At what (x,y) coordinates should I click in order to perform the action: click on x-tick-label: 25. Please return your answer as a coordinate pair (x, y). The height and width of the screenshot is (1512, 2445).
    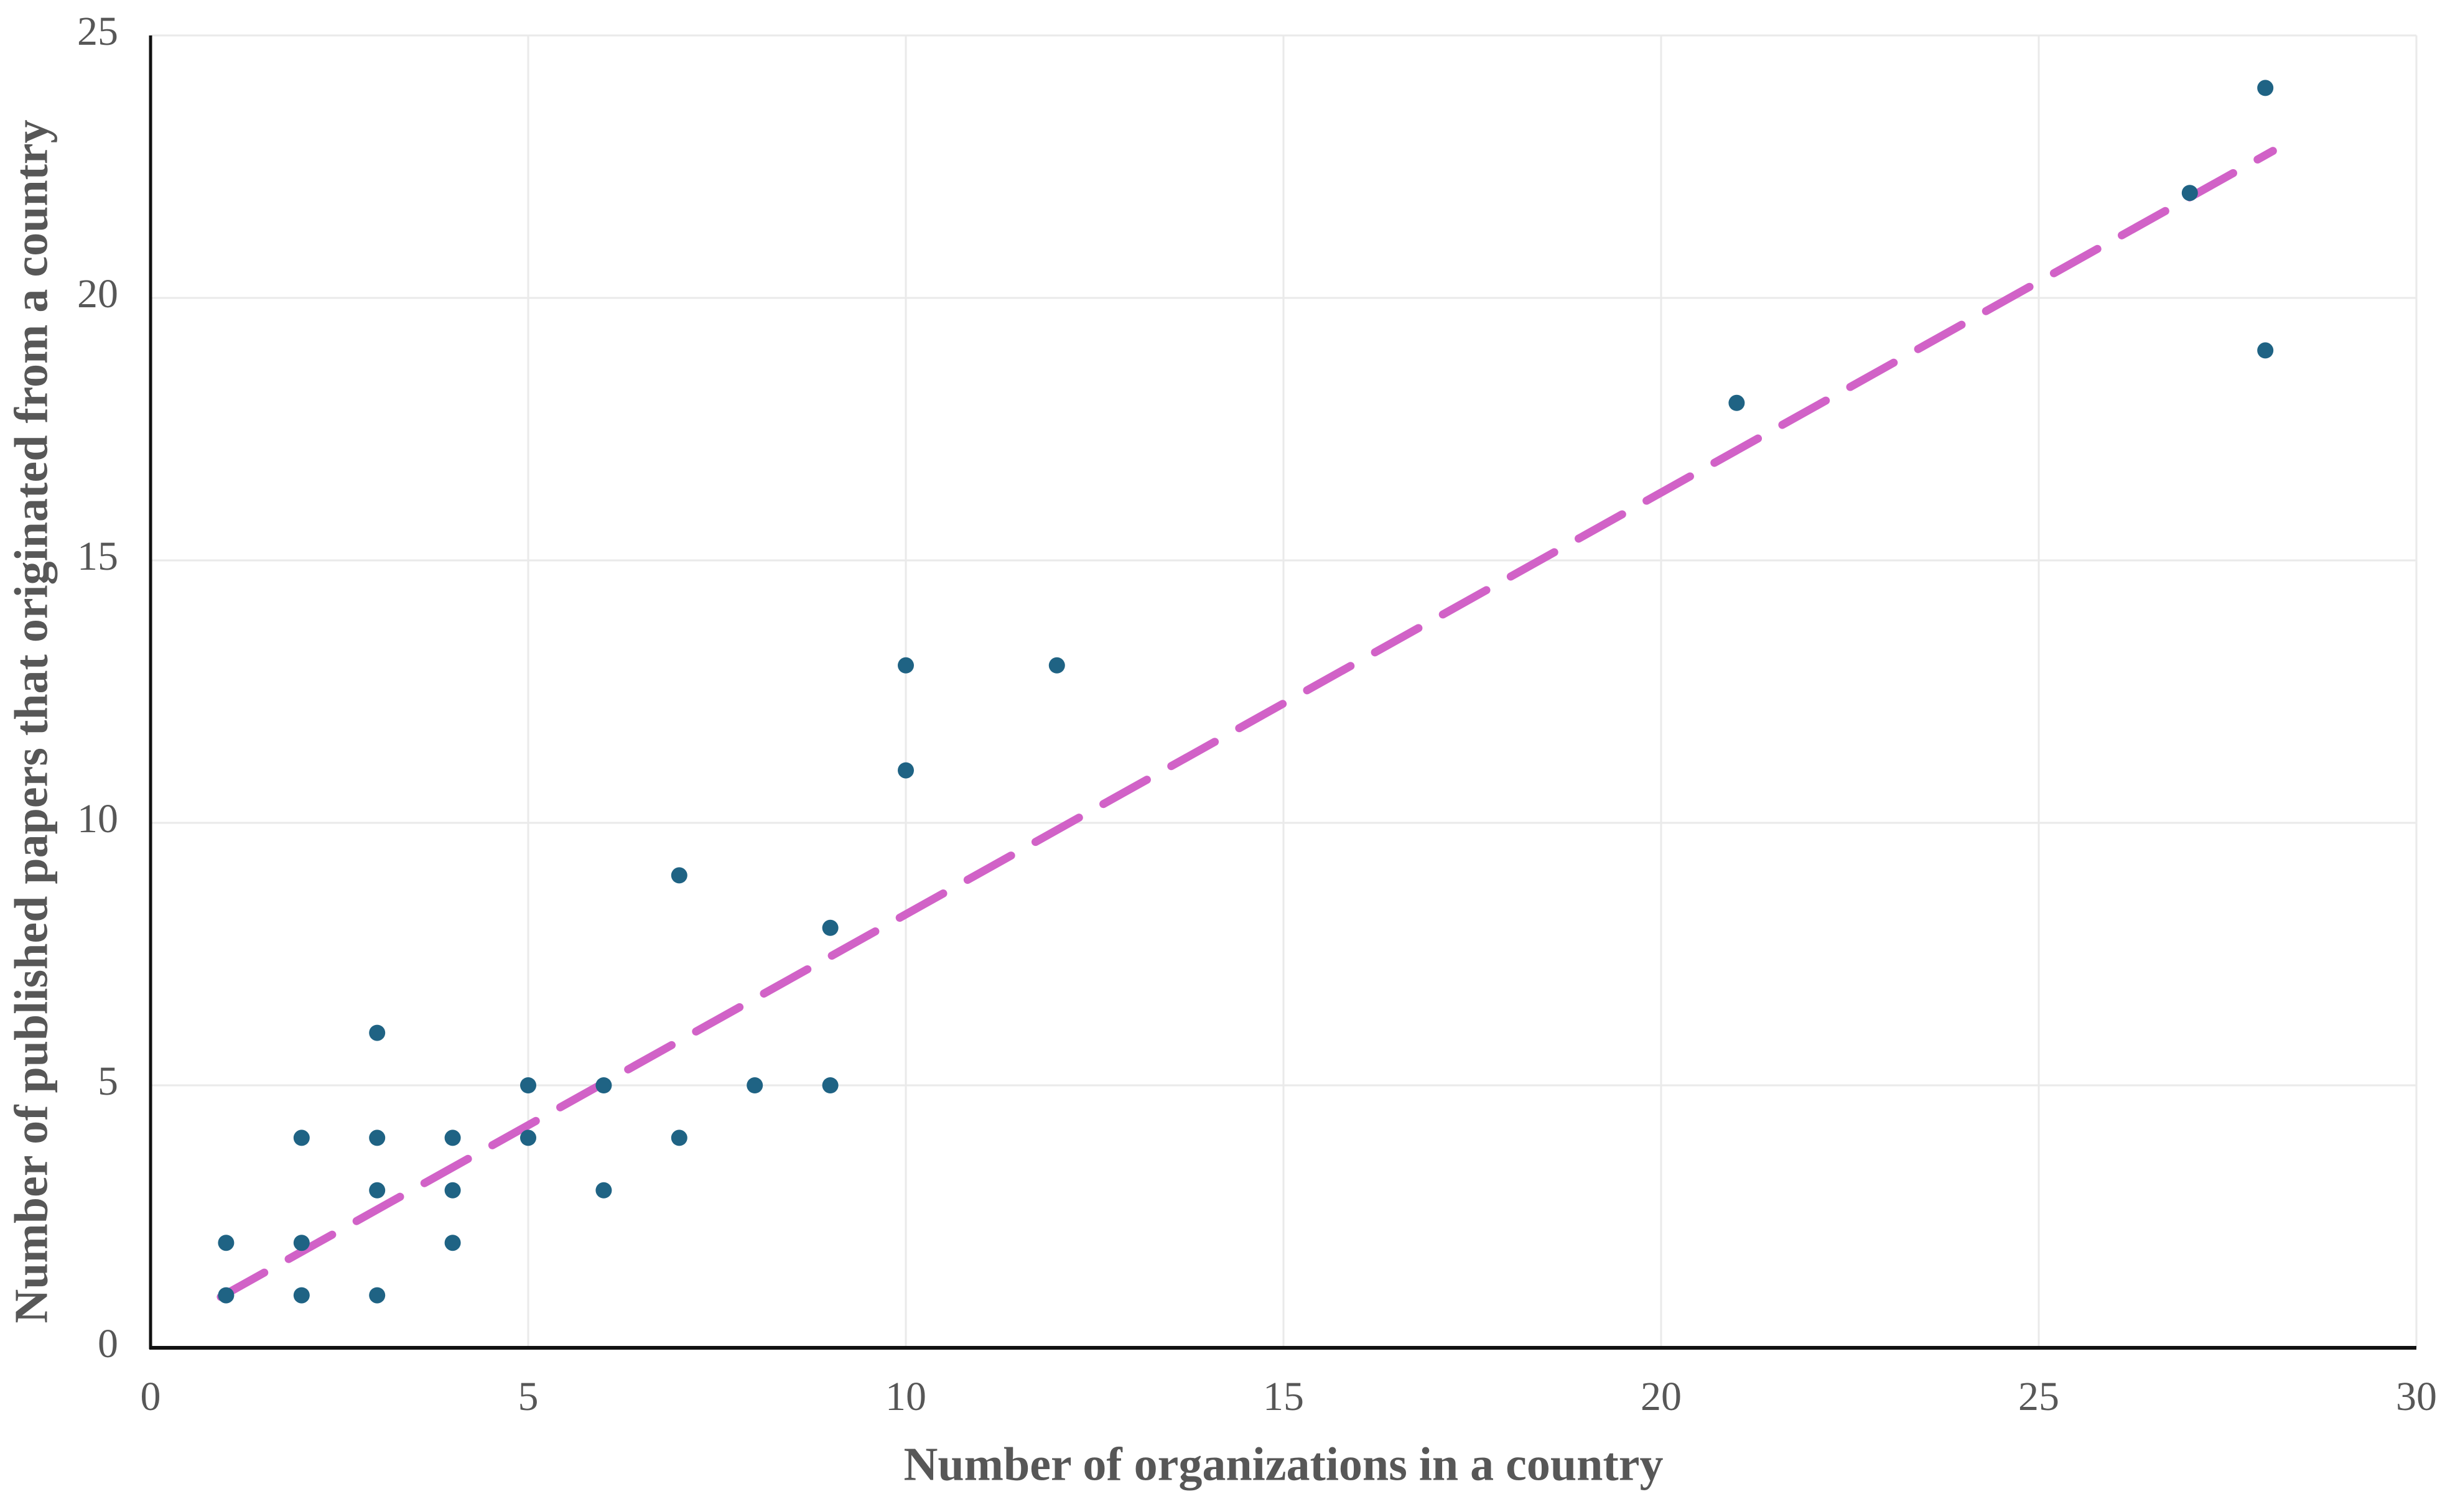
    Looking at the image, I should click on (2038, 1397).